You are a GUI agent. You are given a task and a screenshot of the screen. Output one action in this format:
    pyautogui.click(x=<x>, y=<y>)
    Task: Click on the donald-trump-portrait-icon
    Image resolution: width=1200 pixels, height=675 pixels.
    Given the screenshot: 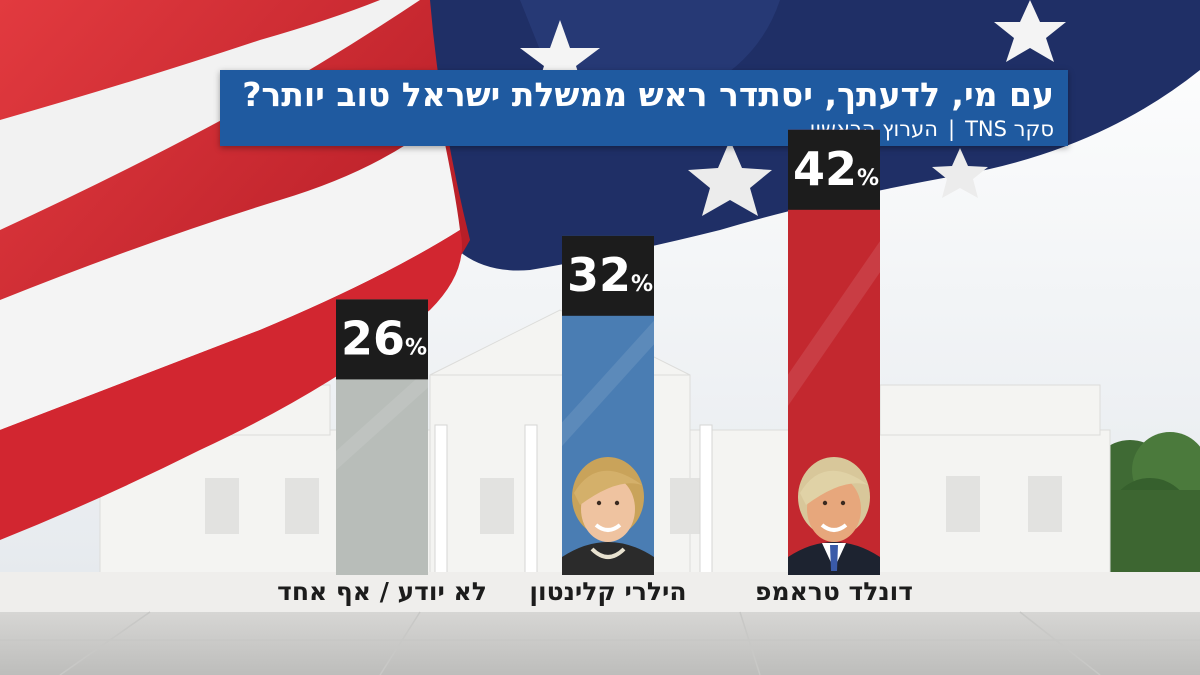 What is the action you would take?
    pyautogui.click(x=834, y=516)
    